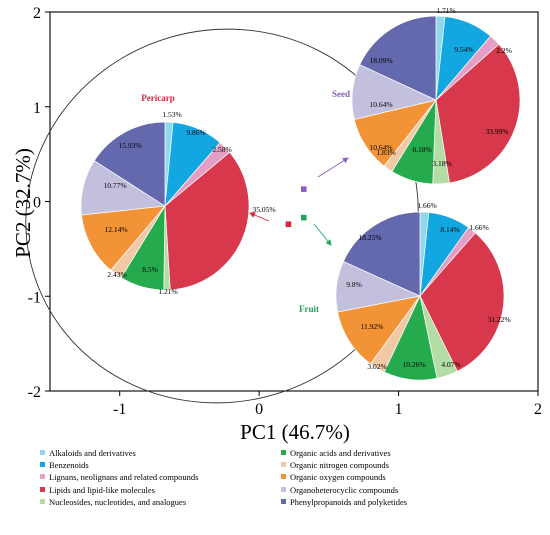 This screenshot has width=550, height=535. What do you see at coordinates (349, 501) in the screenshot?
I see `legend-label: Phenylpropanoids and polyketides` at bounding box center [349, 501].